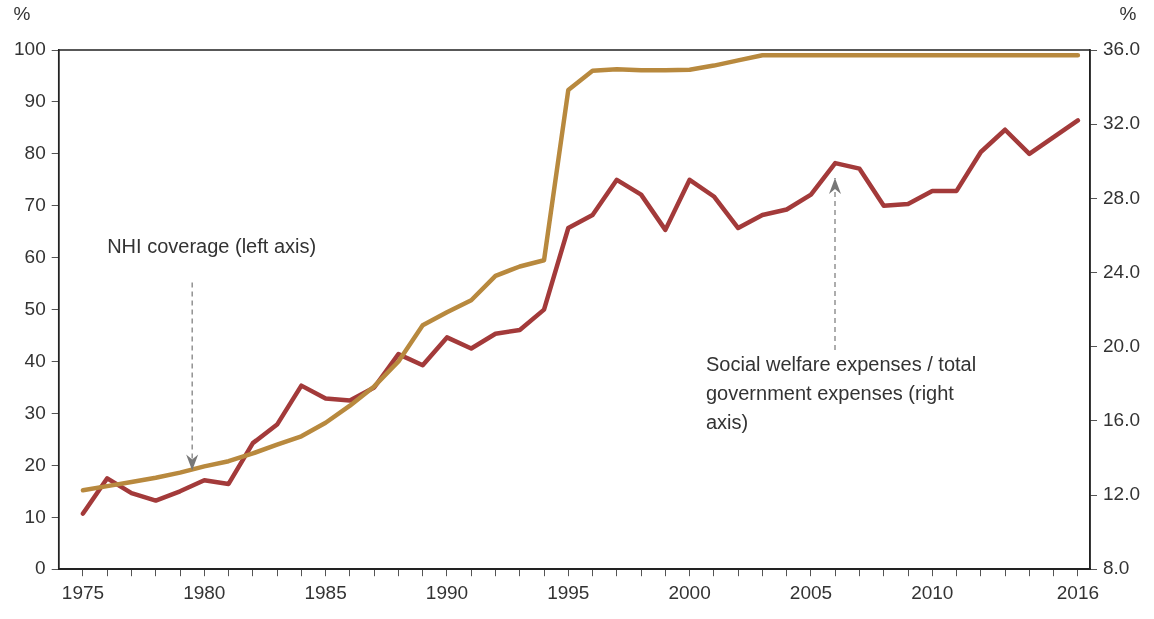 The height and width of the screenshot is (619, 1154). Describe the element at coordinates (842, 393) in the screenshot. I see `annotation: Social welfare expenses / total government expenses (right axis)` at that location.